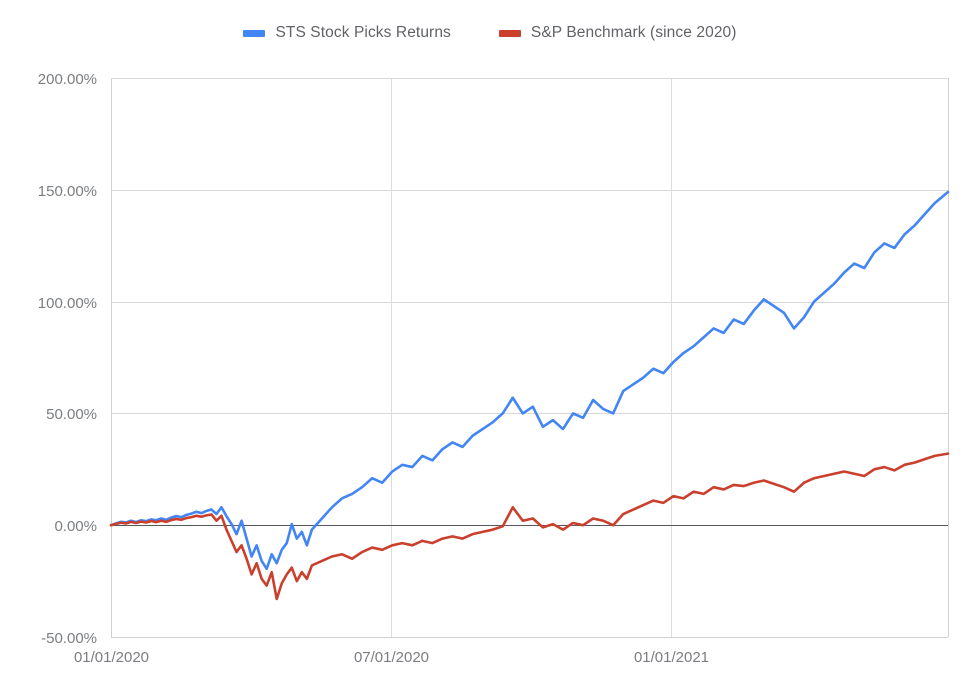 The width and height of the screenshot is (980, 694). What do you see at coordinates (67, 303) in the screenshot?
I see `y-axis-tick-label: 100.00%` at bounding box center [67, 303].